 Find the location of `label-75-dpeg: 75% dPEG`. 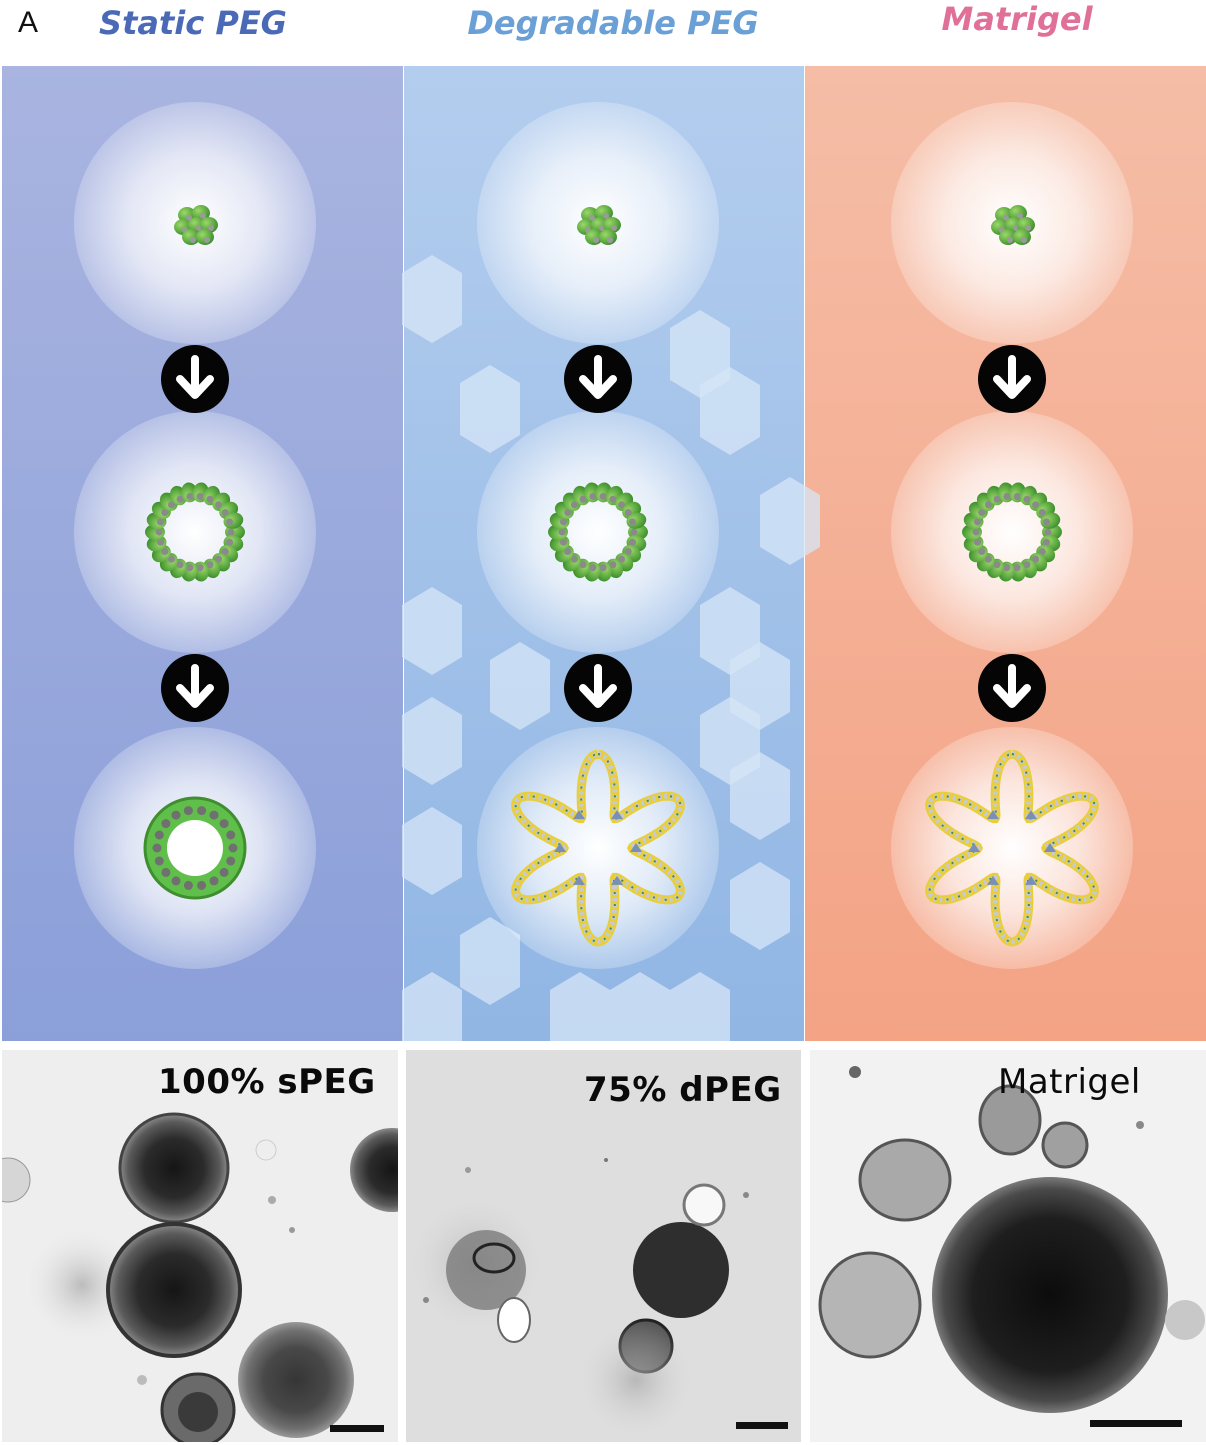

label-75-dpeg: 75% dPEG is located at coordinates (683, 1090).